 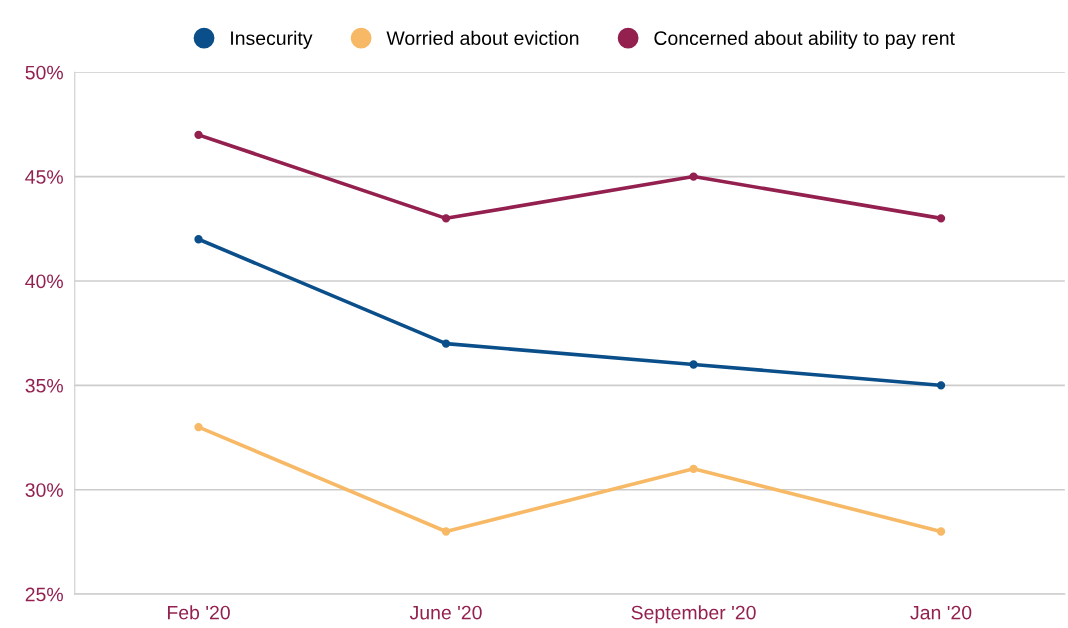 I want to click on x-tick-label: Jan '20, so click(x=941, y=612).